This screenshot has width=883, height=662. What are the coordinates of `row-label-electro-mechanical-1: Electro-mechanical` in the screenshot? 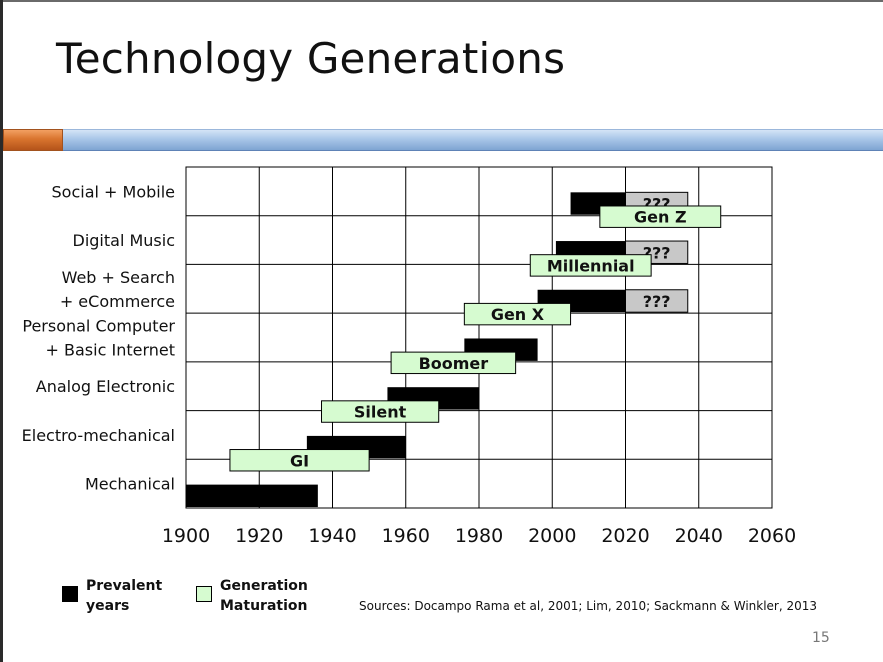 It's located at (98, 435).